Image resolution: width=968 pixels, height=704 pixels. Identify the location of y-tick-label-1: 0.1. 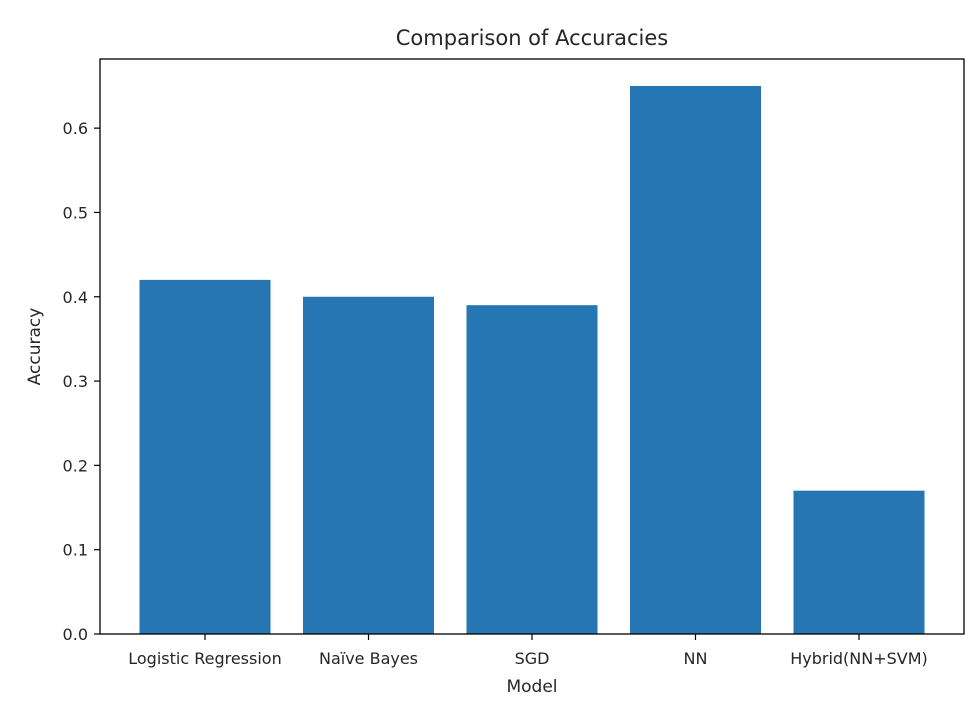
(75, 550).